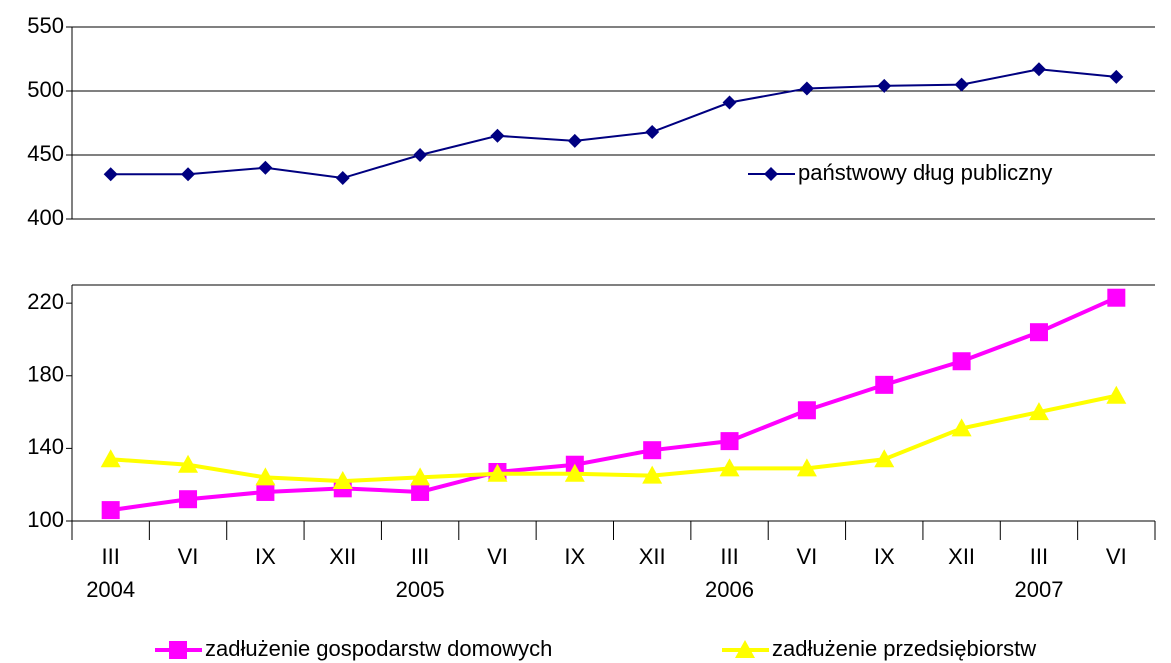 Image resolution: width=1171 pixels, height=663 pixels. What do you see at coordinates (45, 374) in the screenshot?
I see `y-tick-label: 180` at bounding box center [45, 374].